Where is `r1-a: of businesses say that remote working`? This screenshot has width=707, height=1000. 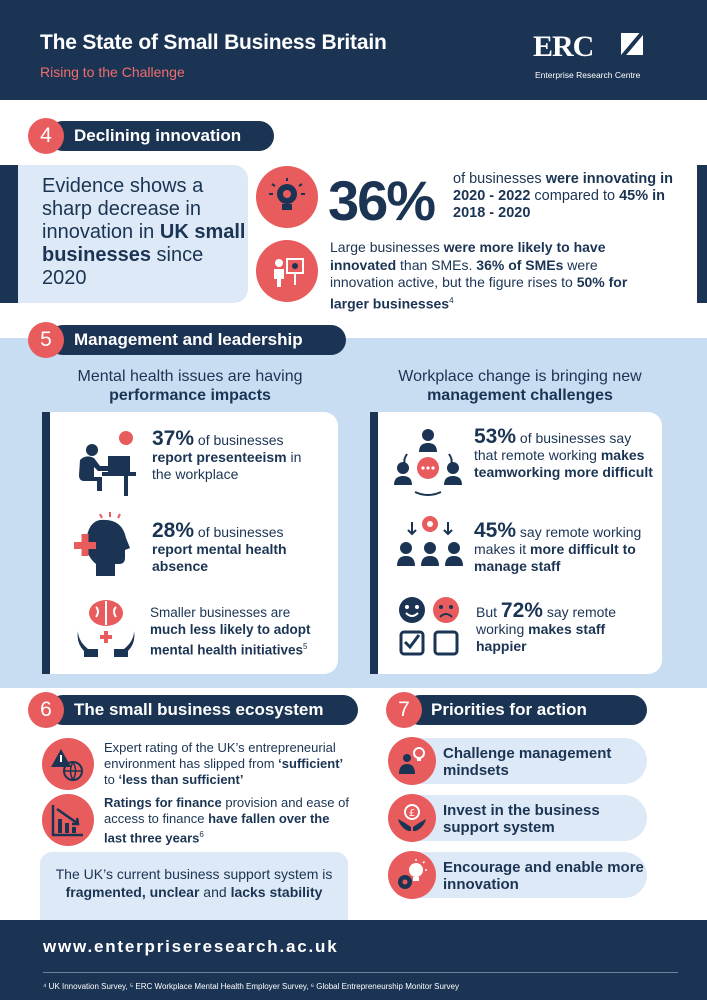 r1-a: of businesses say that remote working is located at coordinates (553, 446).